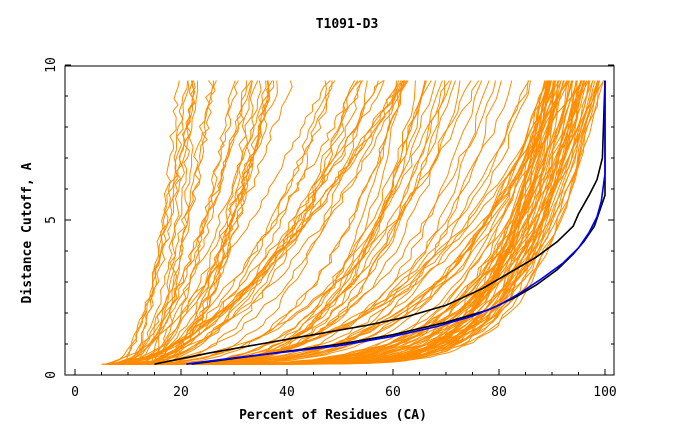  I want to click on chart-title: T1091-D3, so click(347, 24).